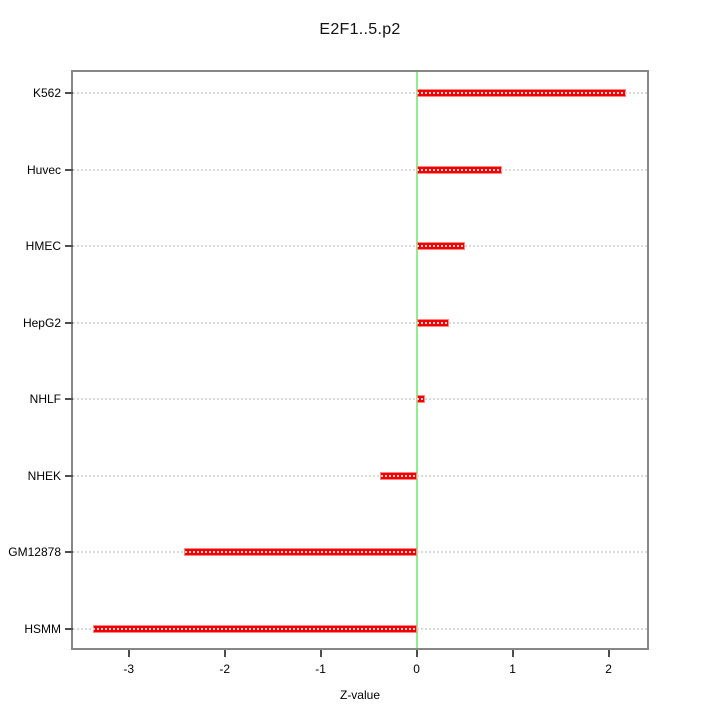 This screenshot has width=720, height=720. I want to click on chart-title: E2F1..5.p2, so click(360, 29).